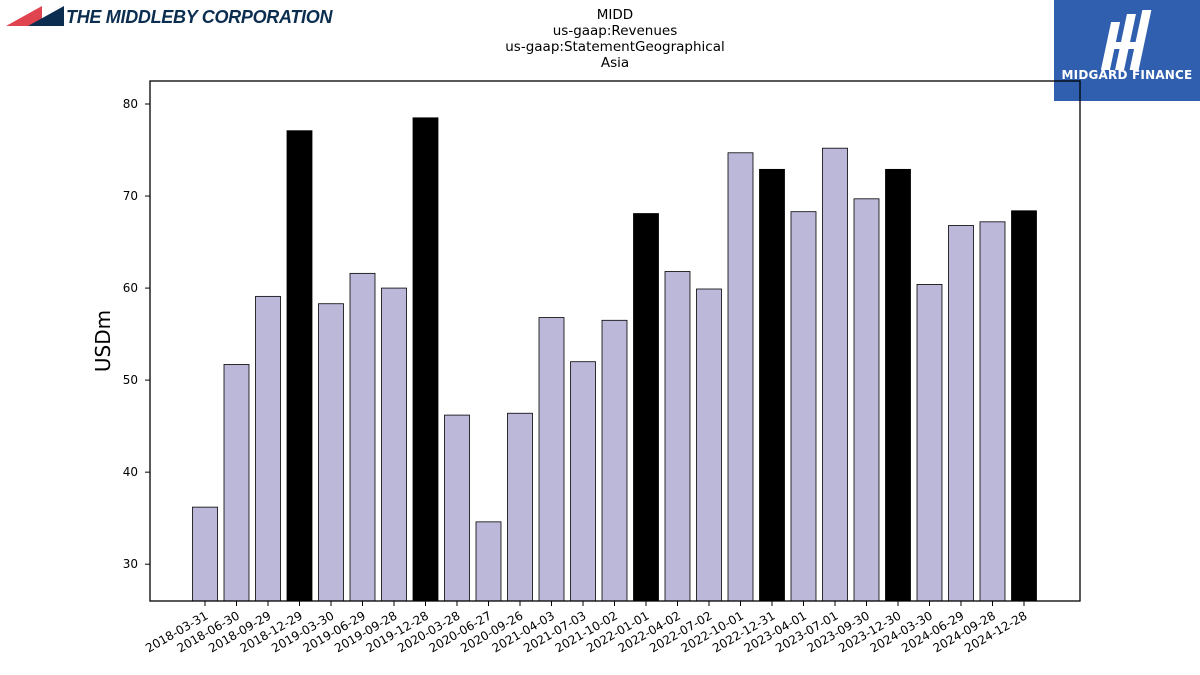  What do you see at coordinates (1127, 75) in the screenshot?
I see `brand-name: MIDGARD FINANCE` at bounding box center [1127, 75].